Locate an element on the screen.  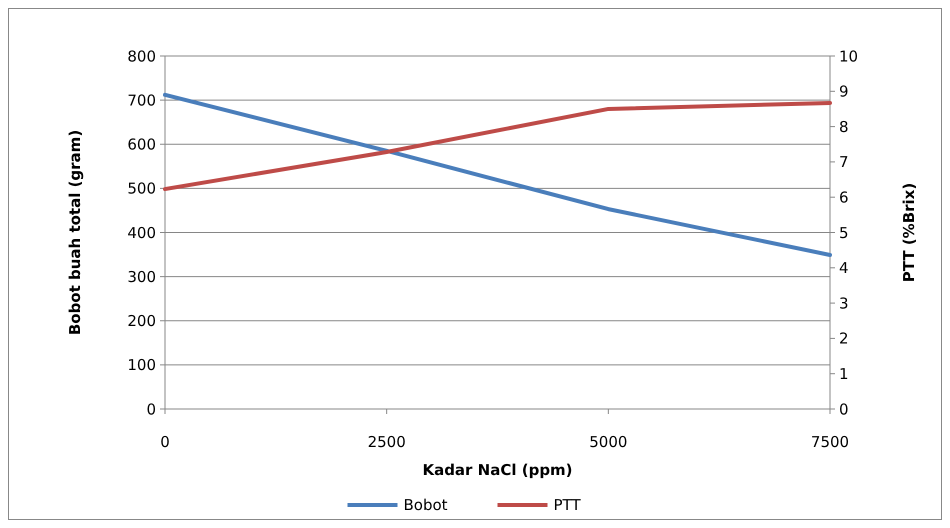
y-tick-label: 400 is located at coordinates (141, 233).